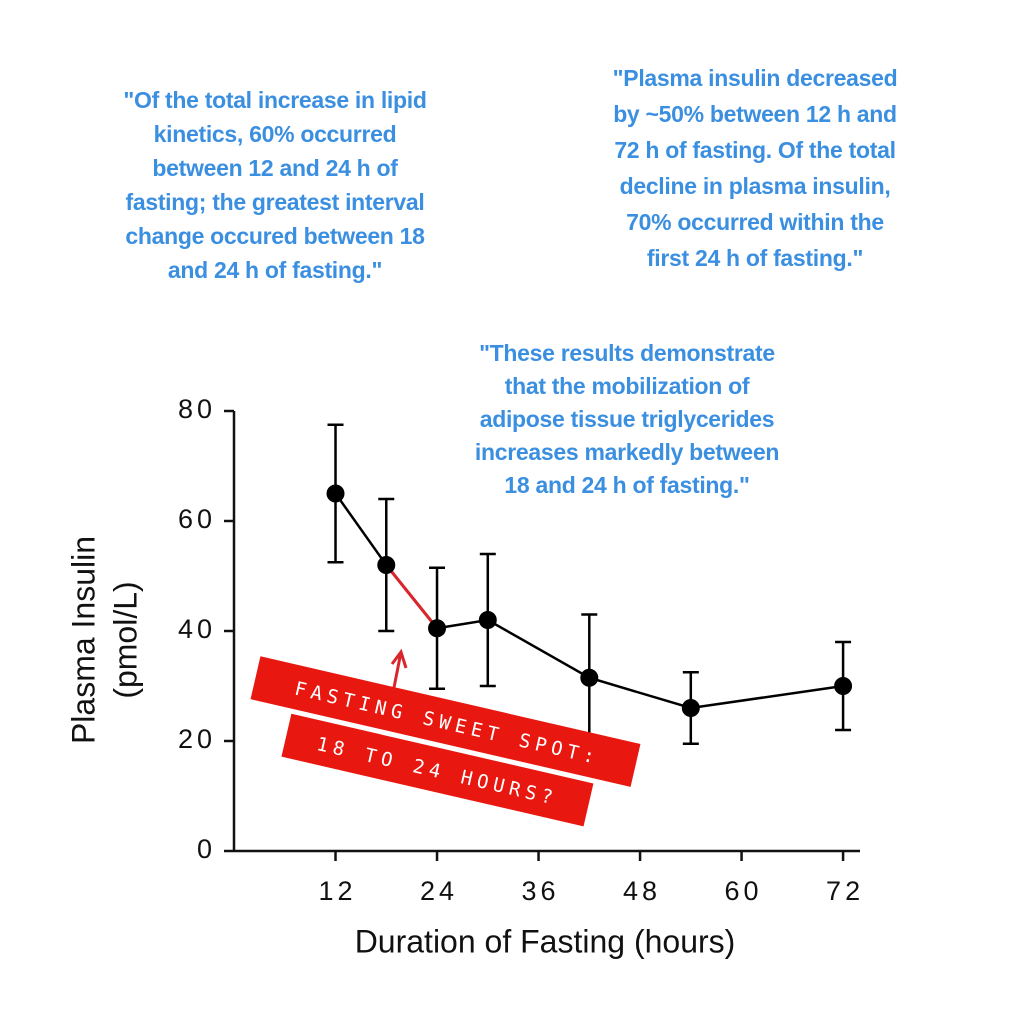 Image resolution: width=1024 pixels, height=1024 pixels. I want to click on x-tick-label: 36, so click(541, 891).